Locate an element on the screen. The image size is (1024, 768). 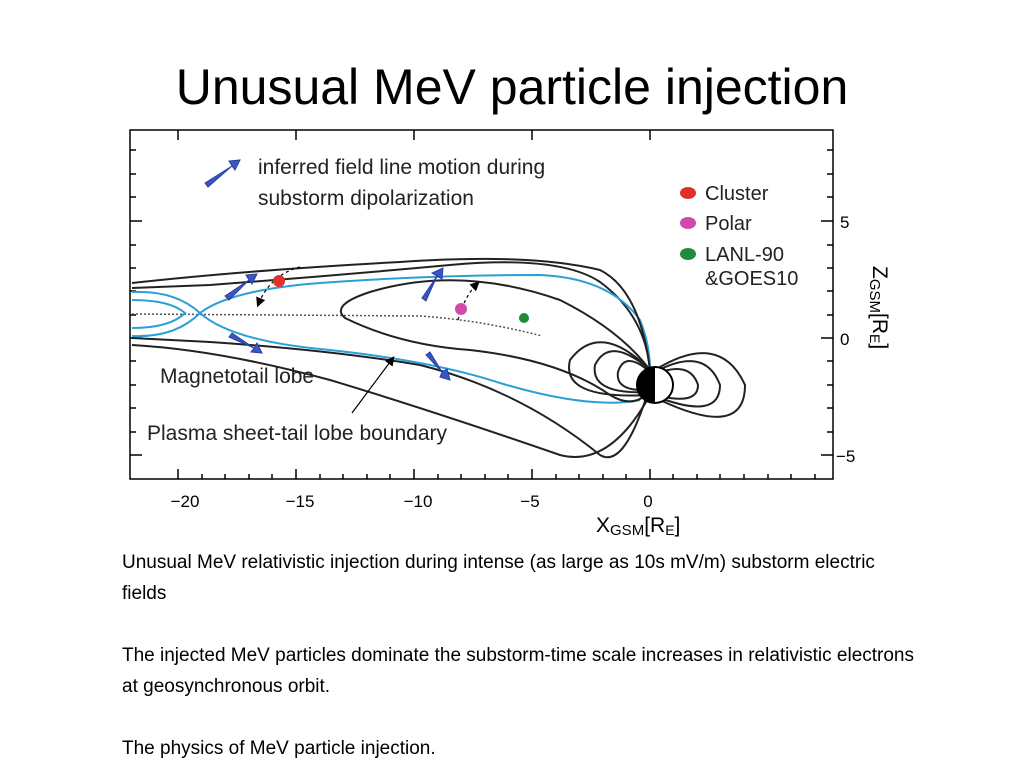
lobe-field-line-north-outer is located at coordinates (391, 314).